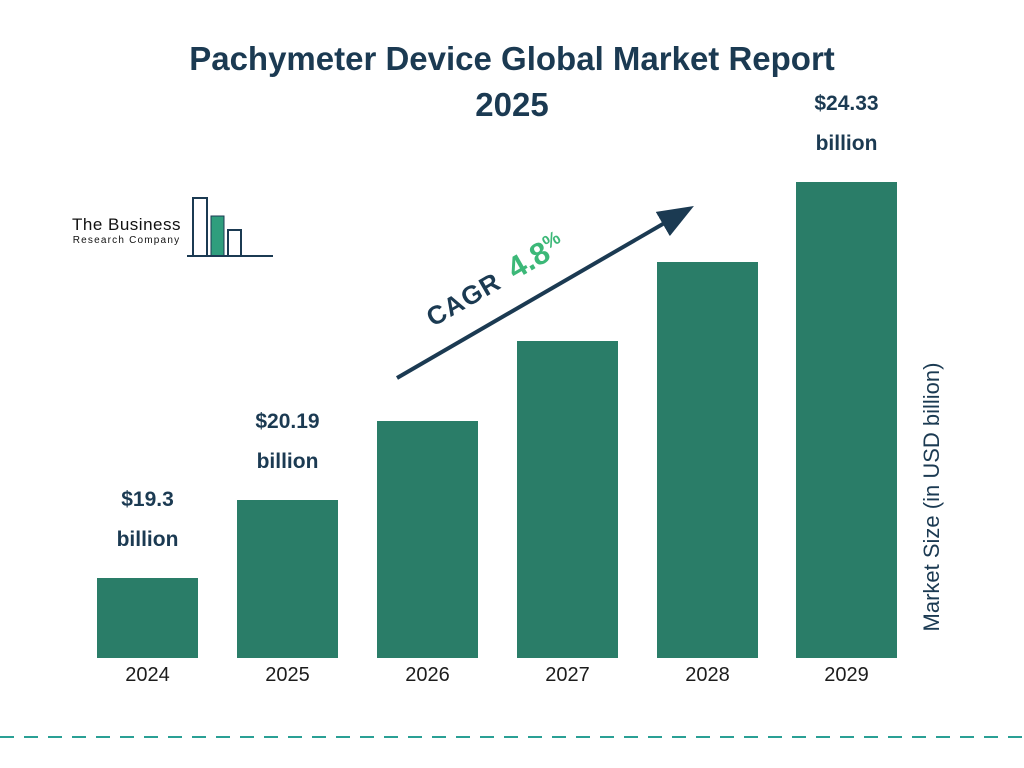 The width and height of the screenshot is (1024, 768). Describe the element at coordinates (287, 422) in the screenshot. I see `bar-value-line1: $20.19` at that location.